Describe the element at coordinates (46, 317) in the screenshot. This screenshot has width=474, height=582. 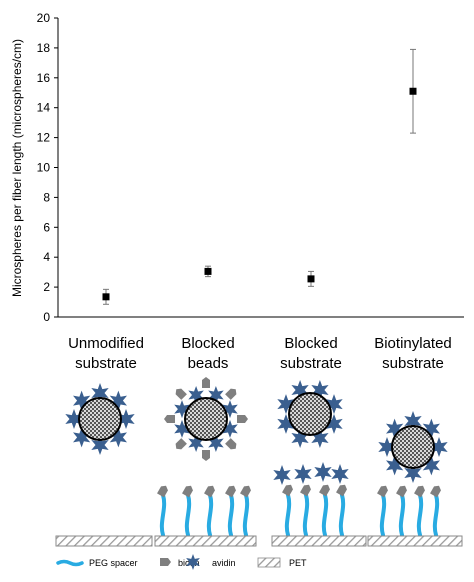
I see `y-tick-label: 0` at that location.